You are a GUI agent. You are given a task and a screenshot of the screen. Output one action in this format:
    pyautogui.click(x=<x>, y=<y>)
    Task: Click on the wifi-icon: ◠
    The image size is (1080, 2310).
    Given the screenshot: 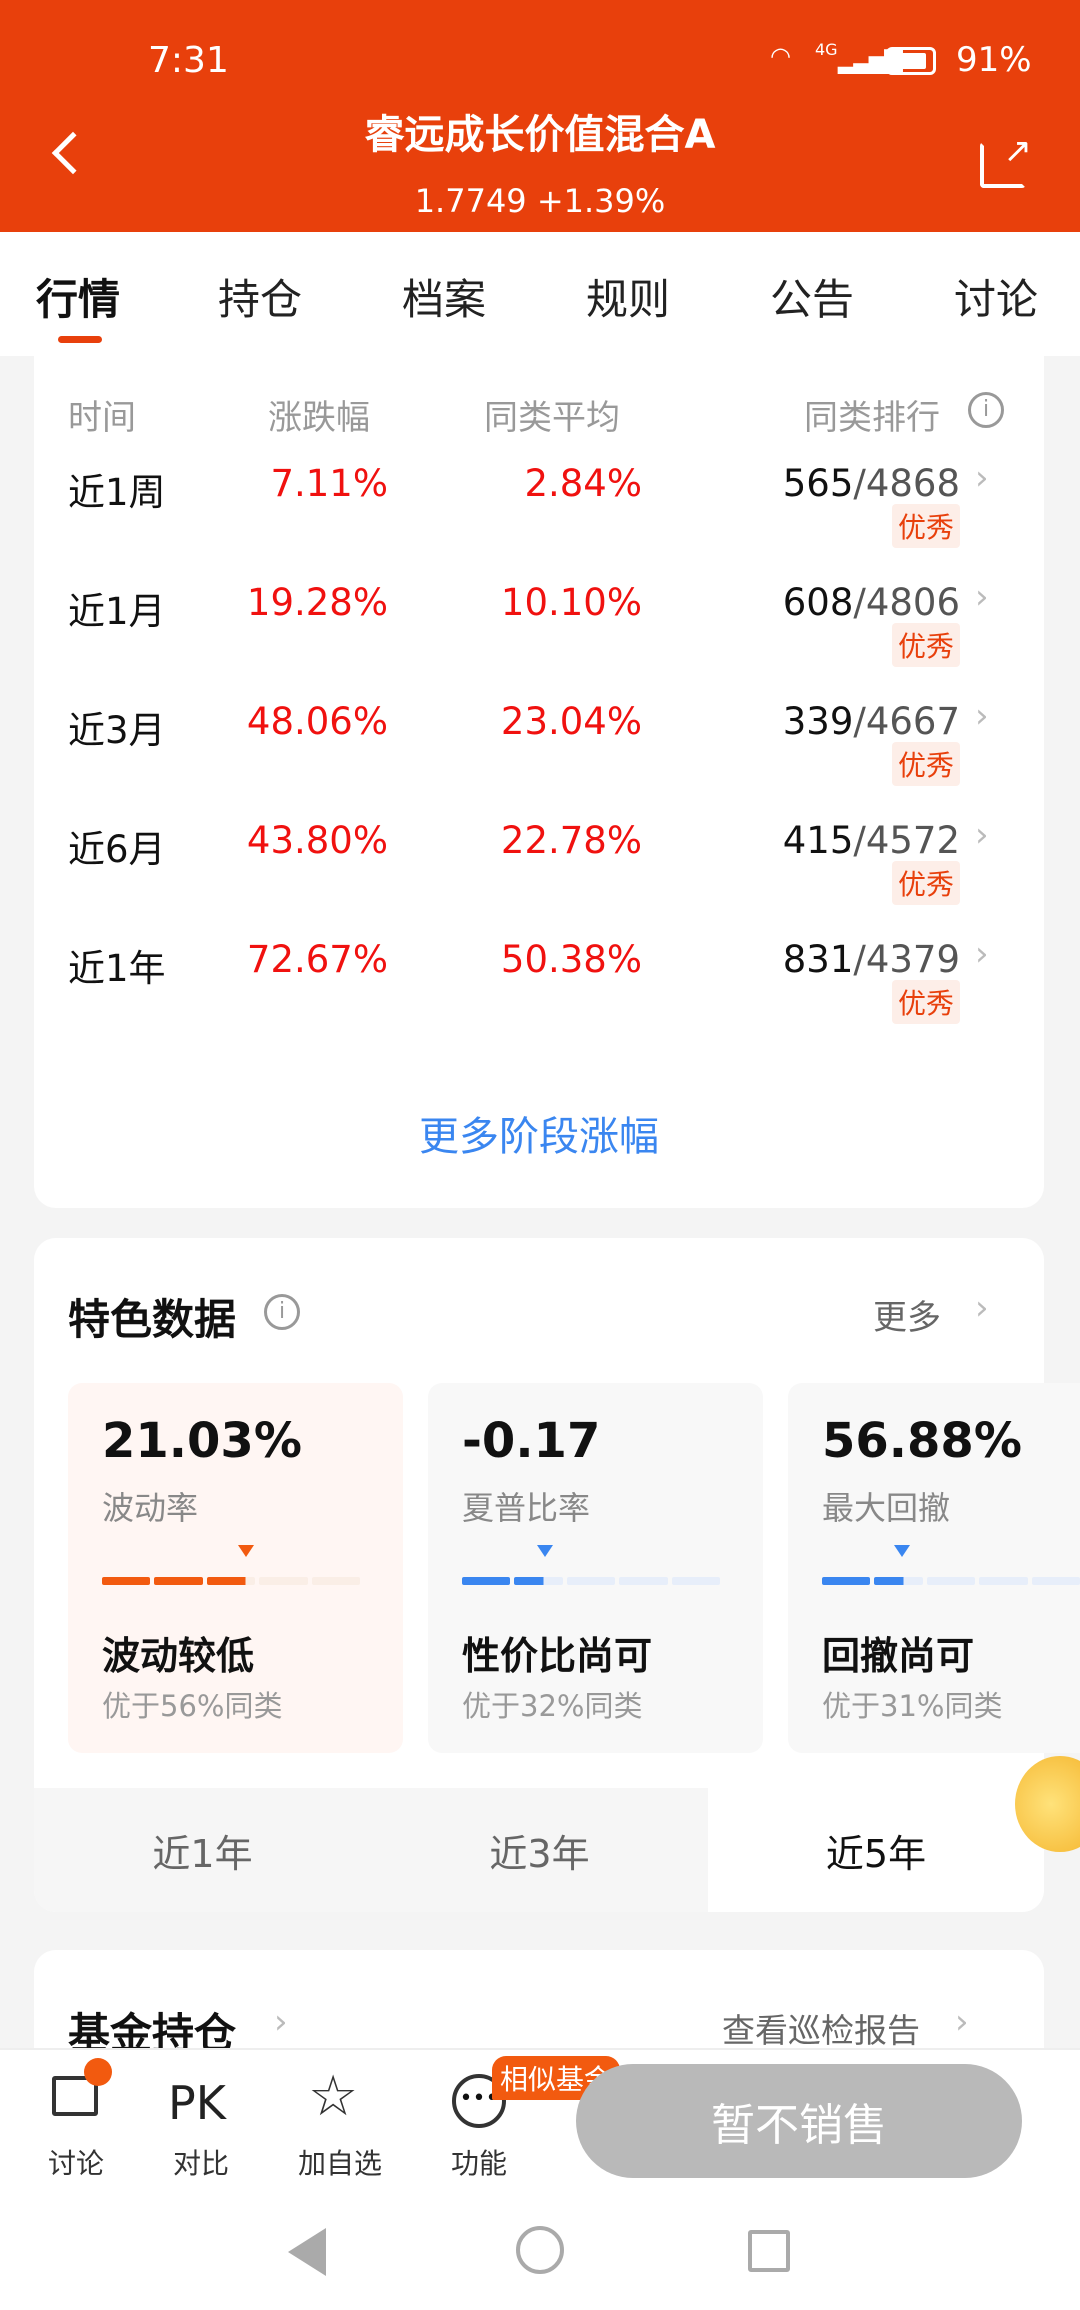 What is the action you would take?
    pyautogui.click(x=780, y=56)
    